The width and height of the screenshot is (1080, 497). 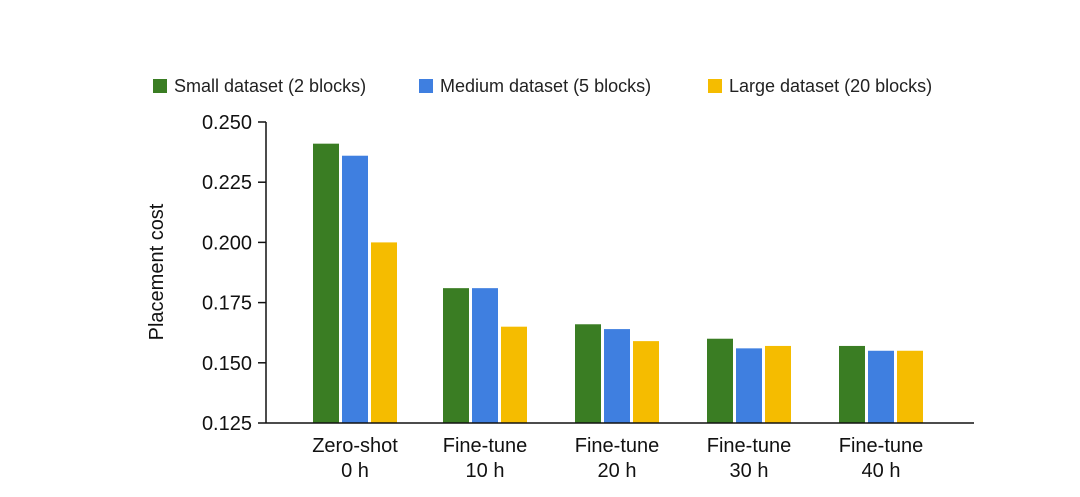 I want to click on legend-item: Medium dataset (5 blocks), so click(x=535, y=86).